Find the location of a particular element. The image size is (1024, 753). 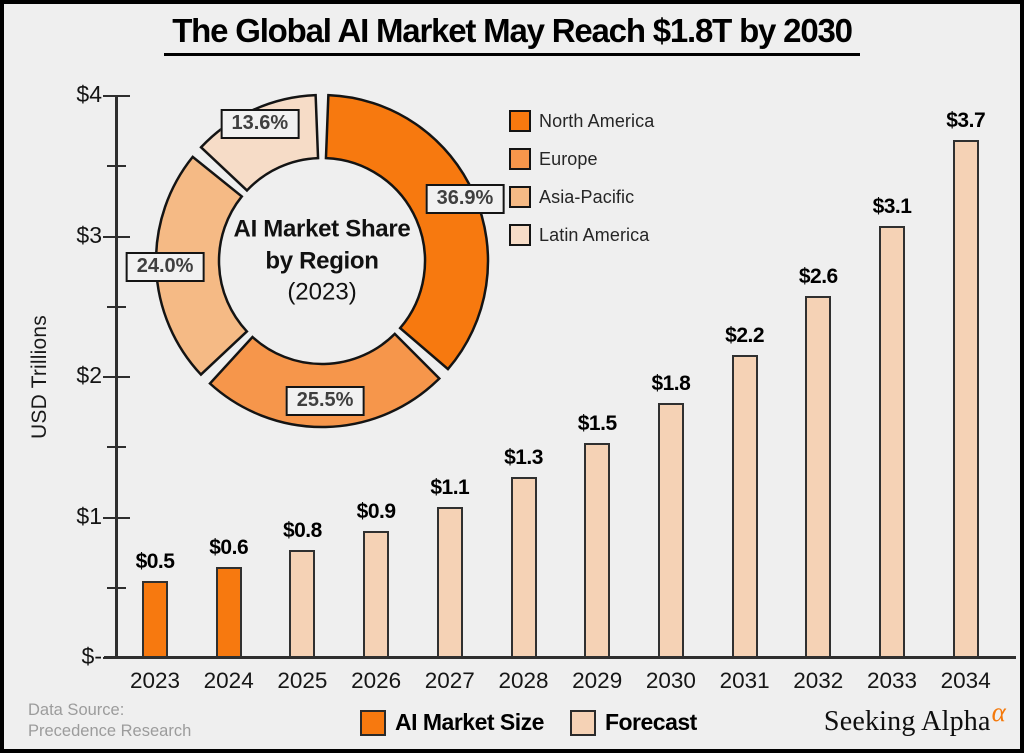

bar-value-label: $0.9 is located at coordinates (376, 511).